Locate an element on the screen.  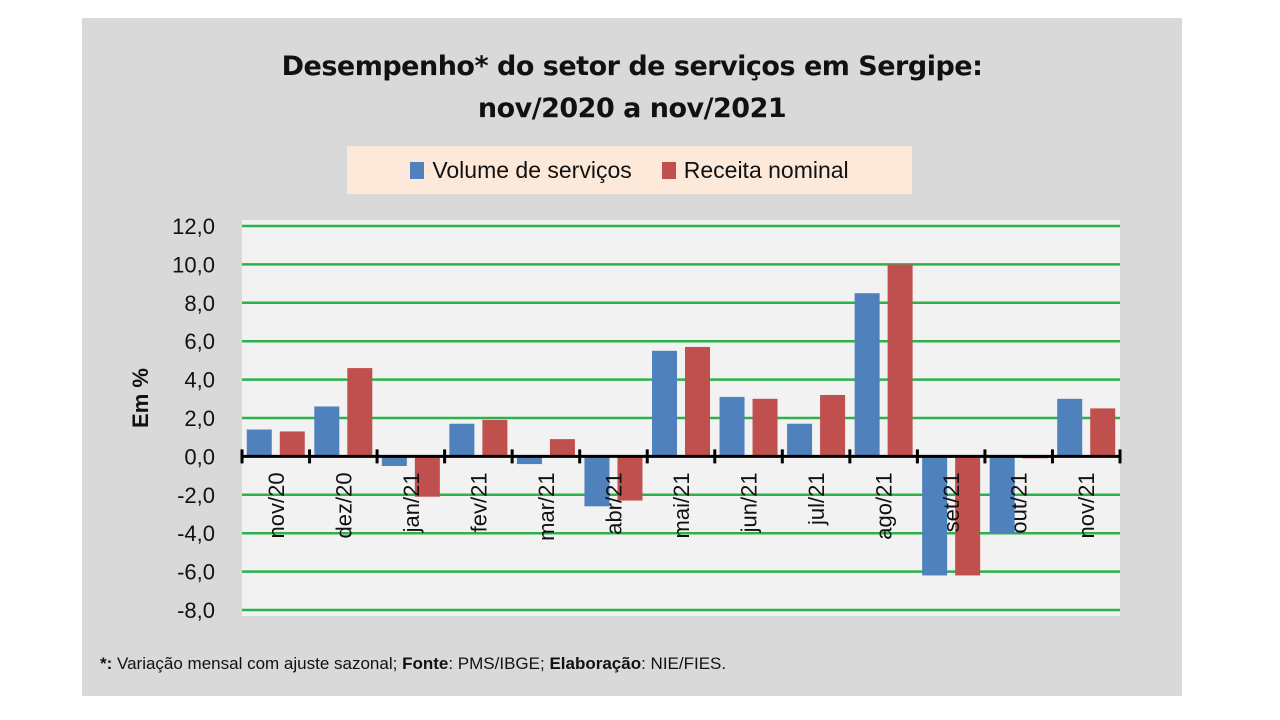
y-tick-label: 12,0 is located at coordinates (193, 226).